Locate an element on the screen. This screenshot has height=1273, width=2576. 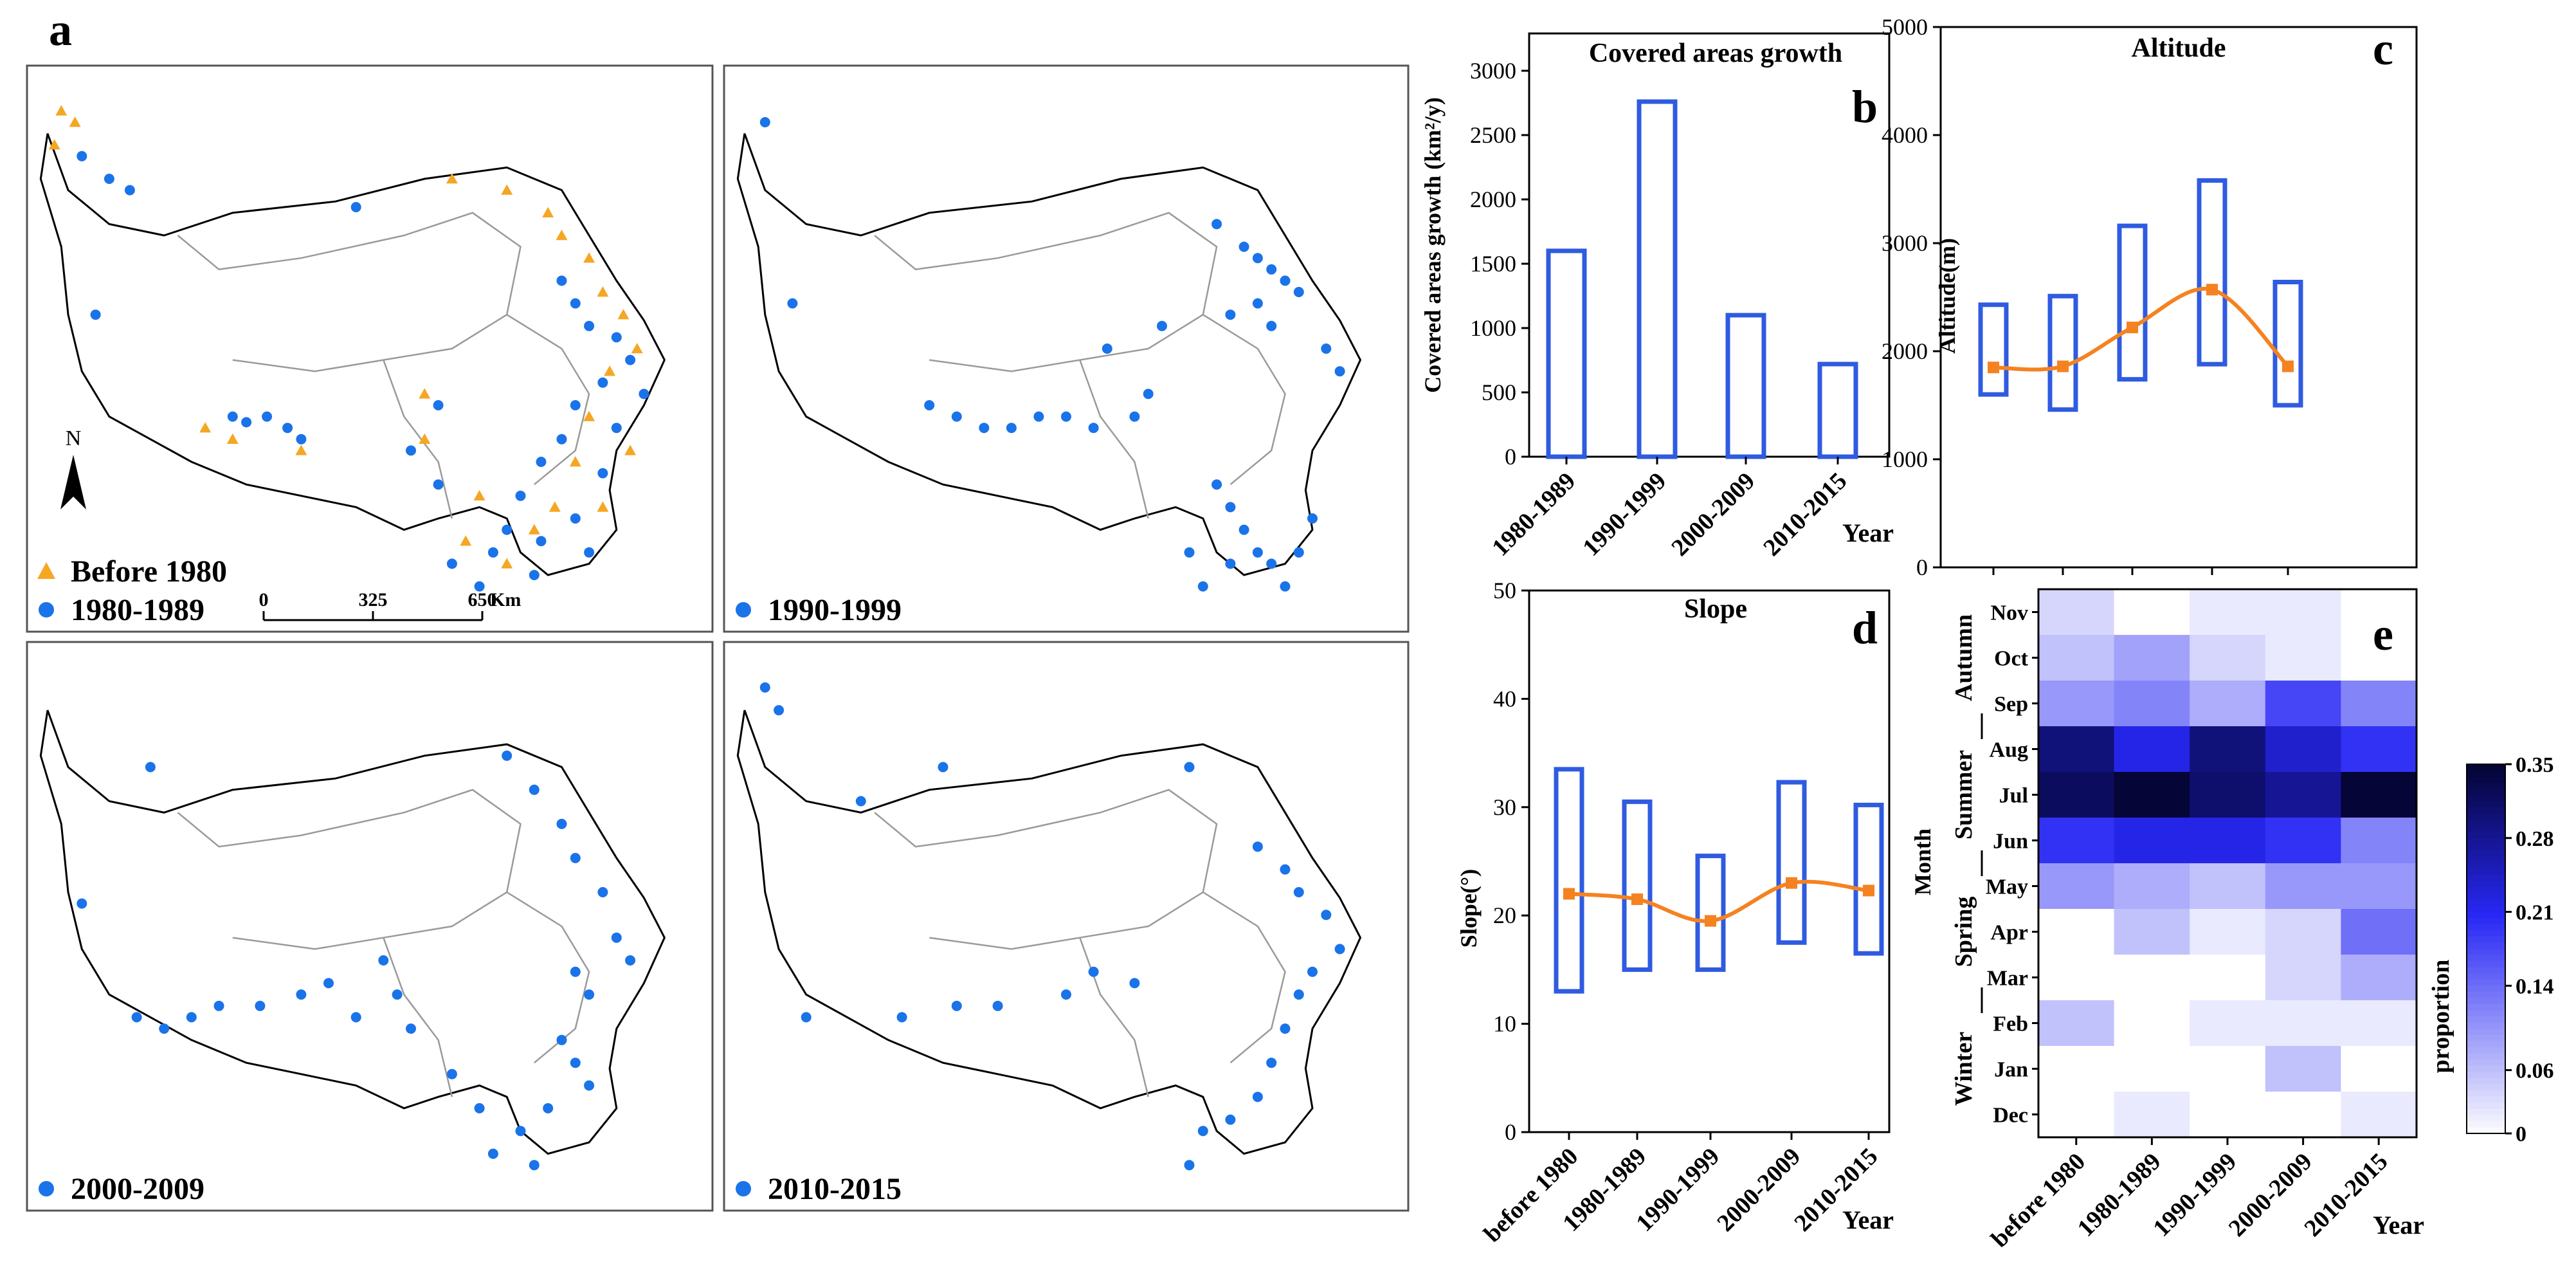
month-label: Aug is located at coordinates (2009, 750).